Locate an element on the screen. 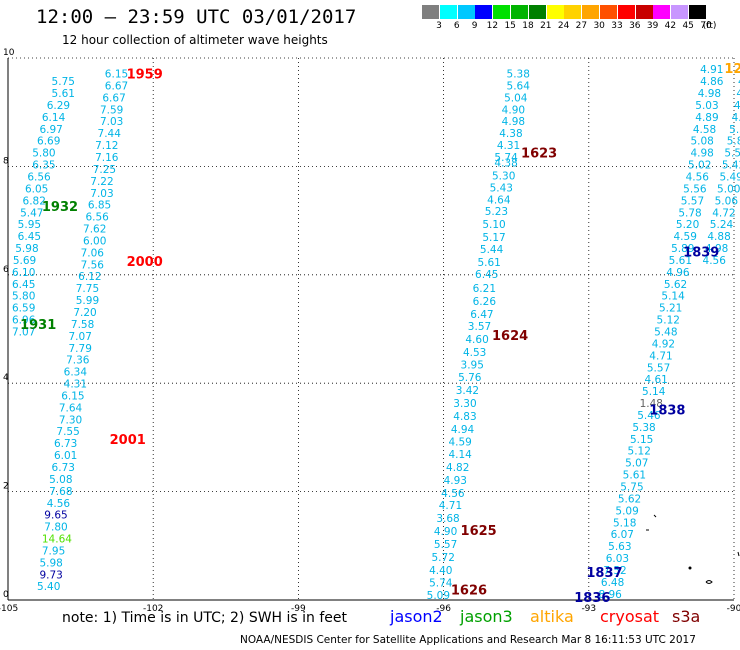  wave-height-value: 3.57 is located at coordinates (479, 327).